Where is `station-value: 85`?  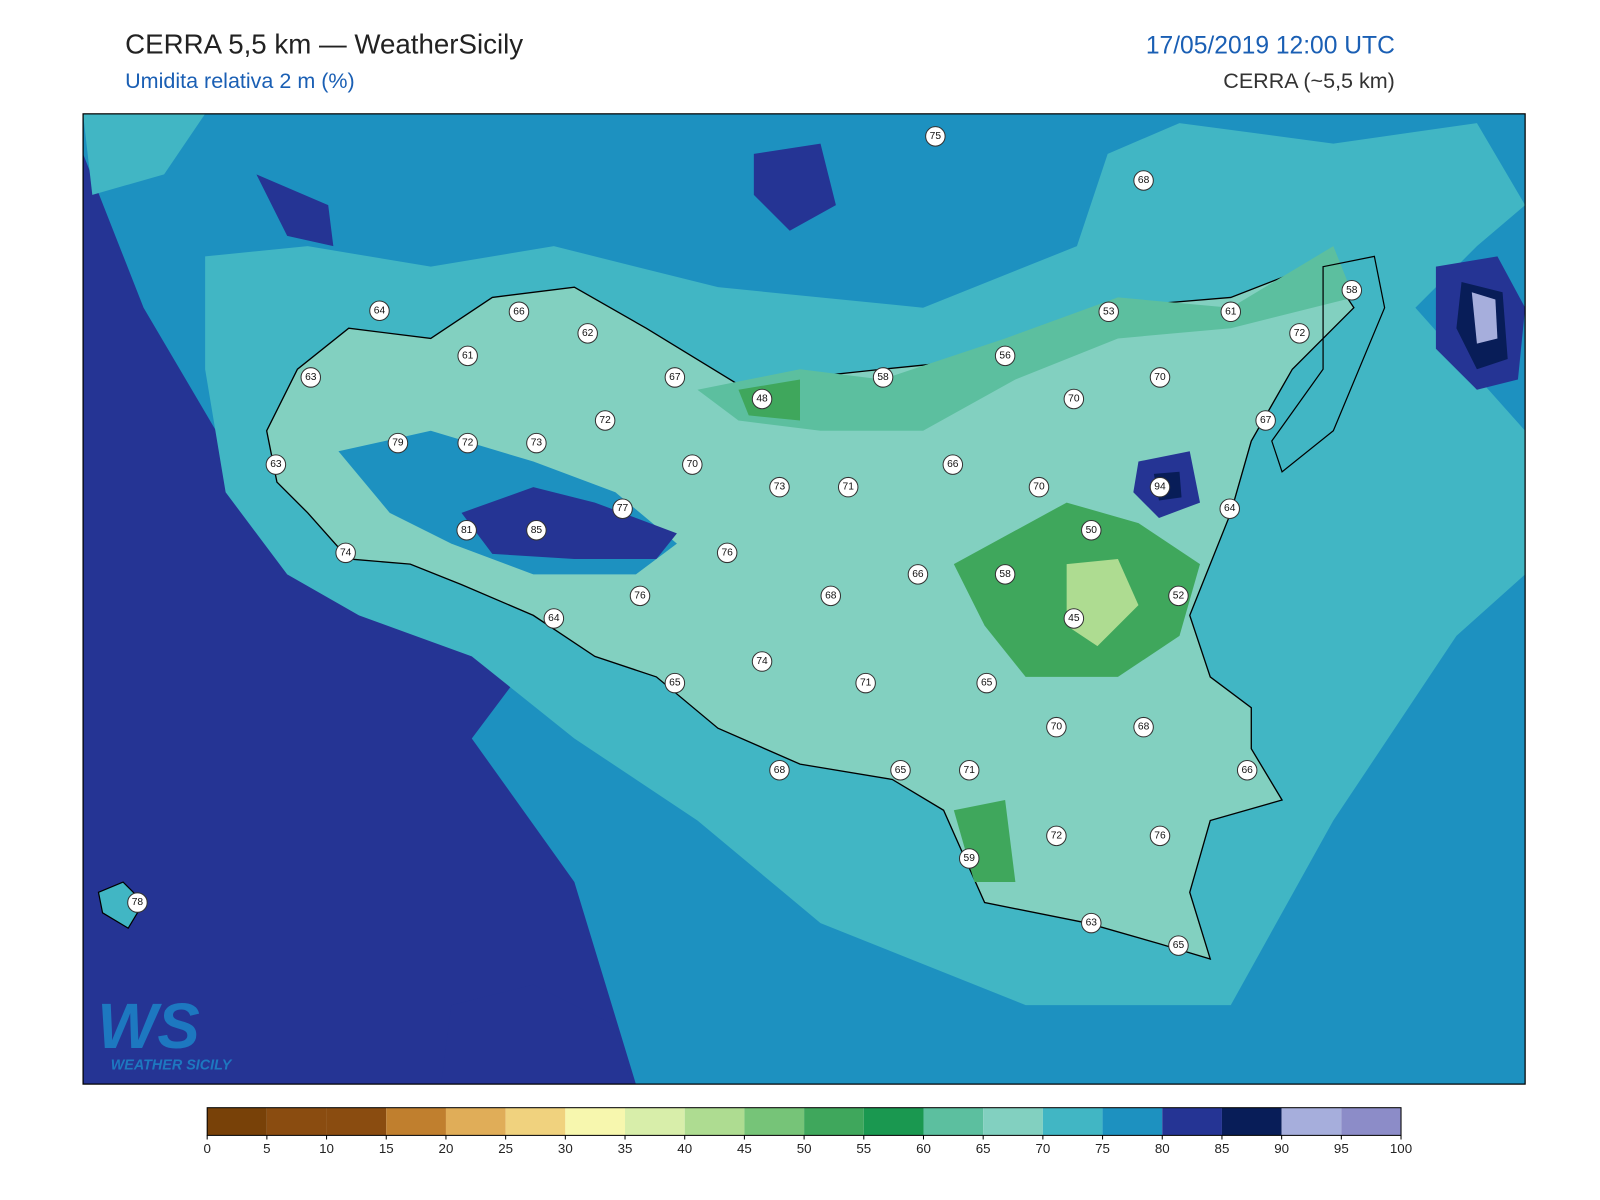 station-value: 85 is located at coordinates (537, 530).